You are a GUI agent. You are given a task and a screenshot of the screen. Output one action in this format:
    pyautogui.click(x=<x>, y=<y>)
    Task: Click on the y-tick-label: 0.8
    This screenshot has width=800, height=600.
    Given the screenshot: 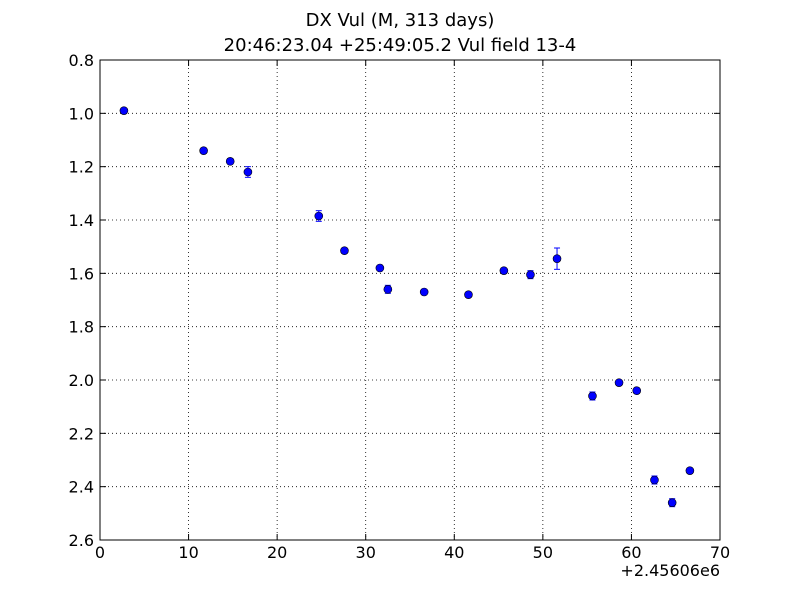 What is the action you would take?
    pyautogui.click(x=81, y=60)
    